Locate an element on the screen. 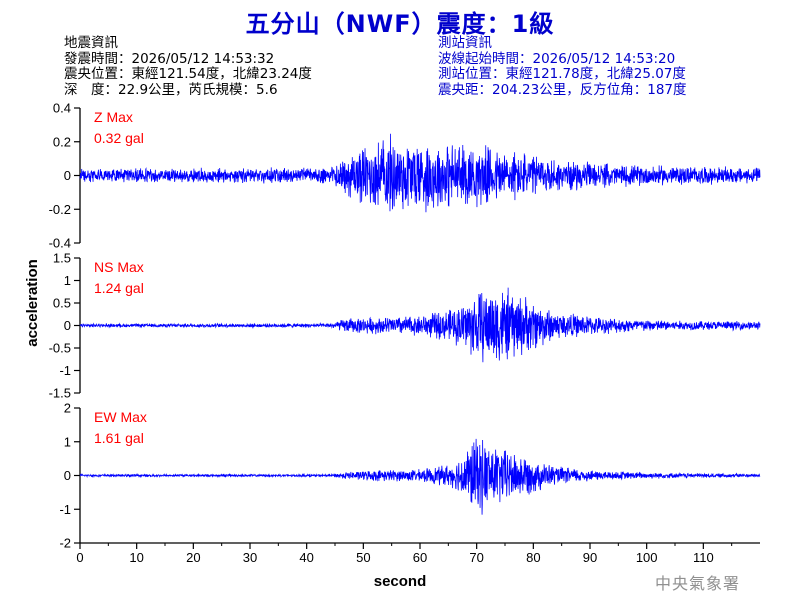 This screenshot has width=800, height=600. origin-time: 發震時間：2026/05/12 14:53:32 is located at coordinates (169, 58).